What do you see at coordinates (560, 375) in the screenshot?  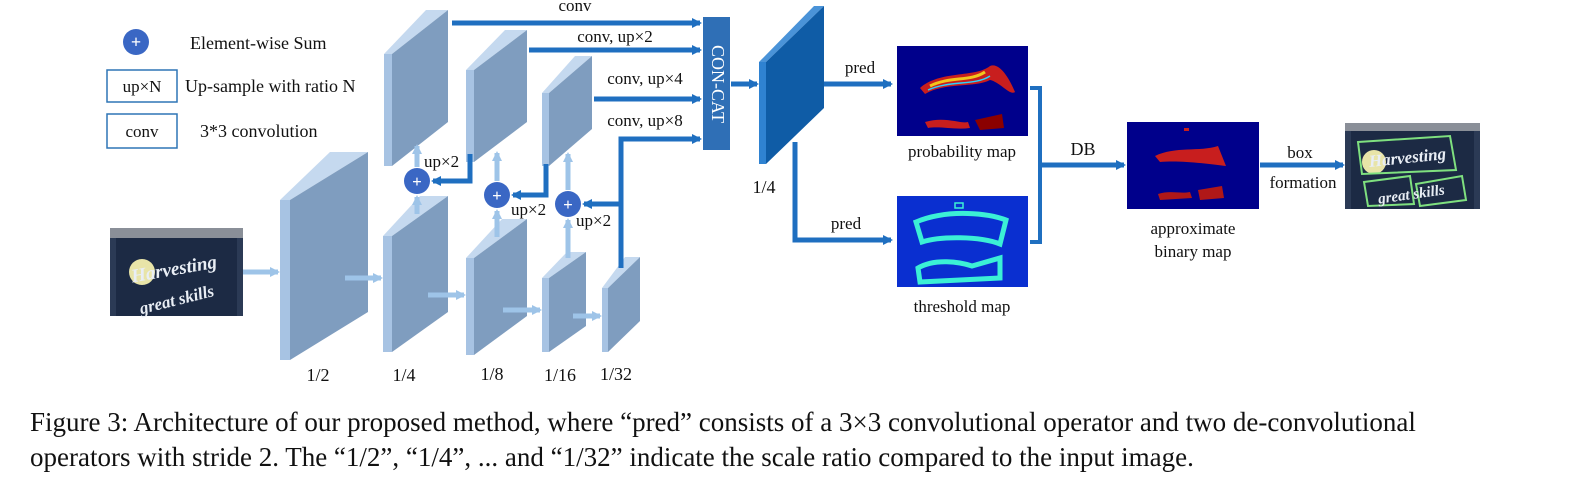 I see `scale-label-1-16: 1/16` at bounding box center [560, 375].